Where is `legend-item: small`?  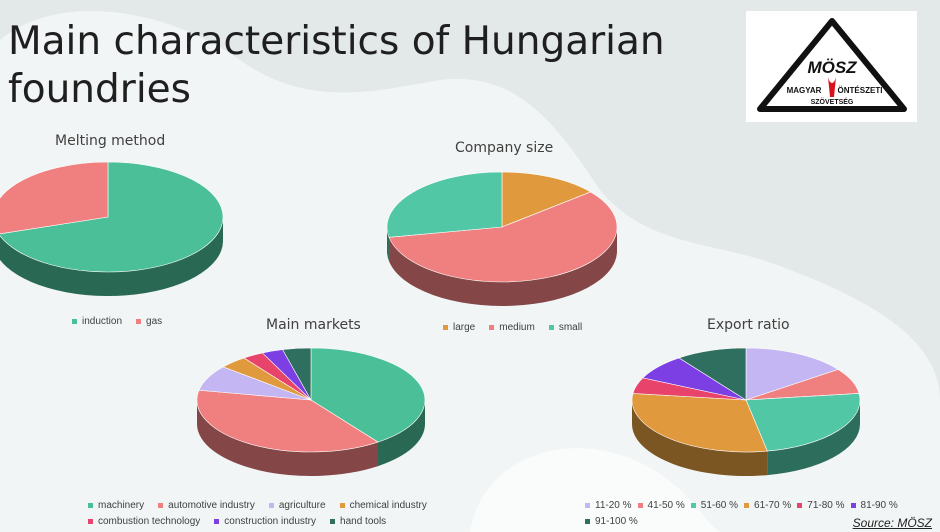
legend-item: small is located at coordinates (565, 327).